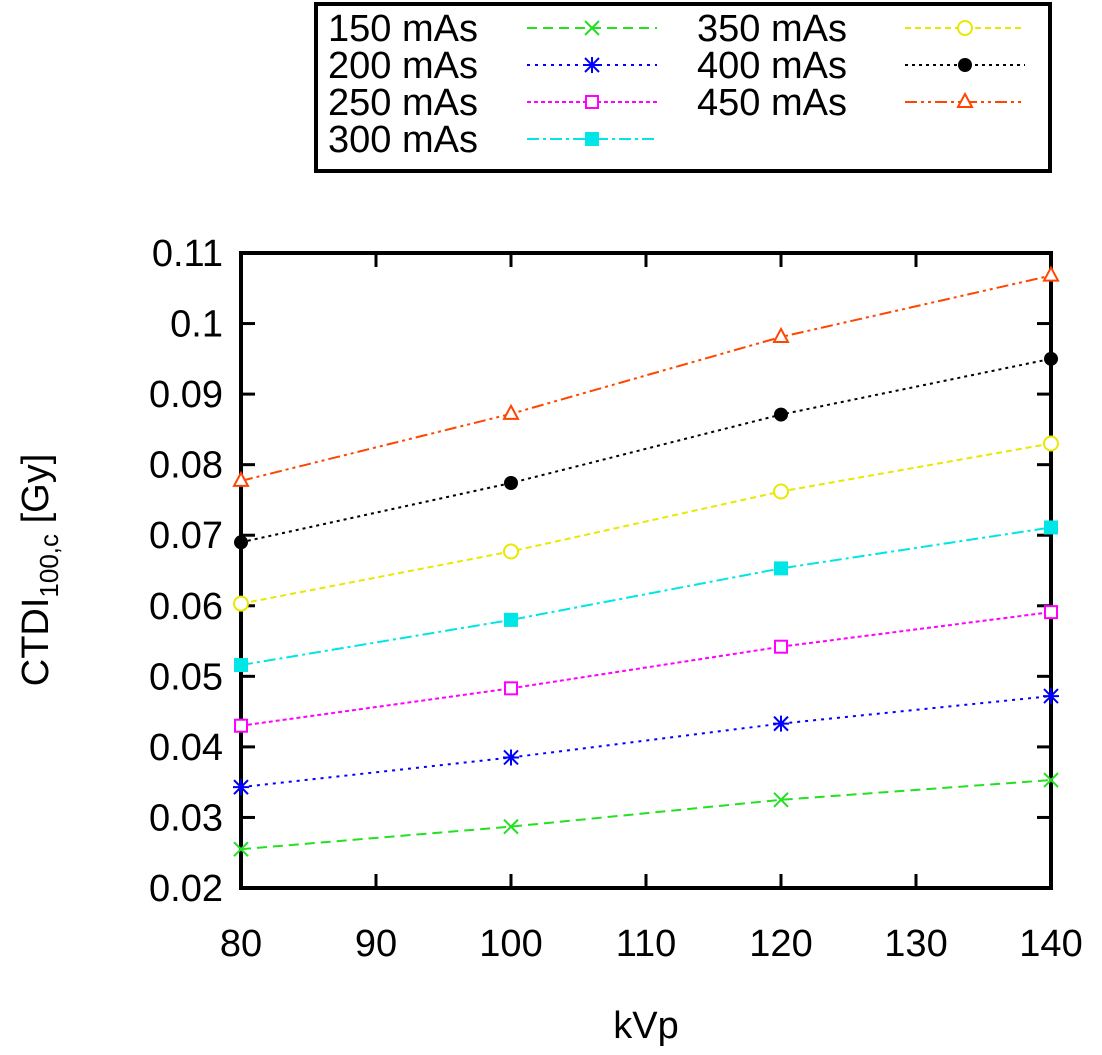  What do you see at coordinates (646, 742) in the screenshot?
I see `series-200-mas` at bounding box center [646, 742].